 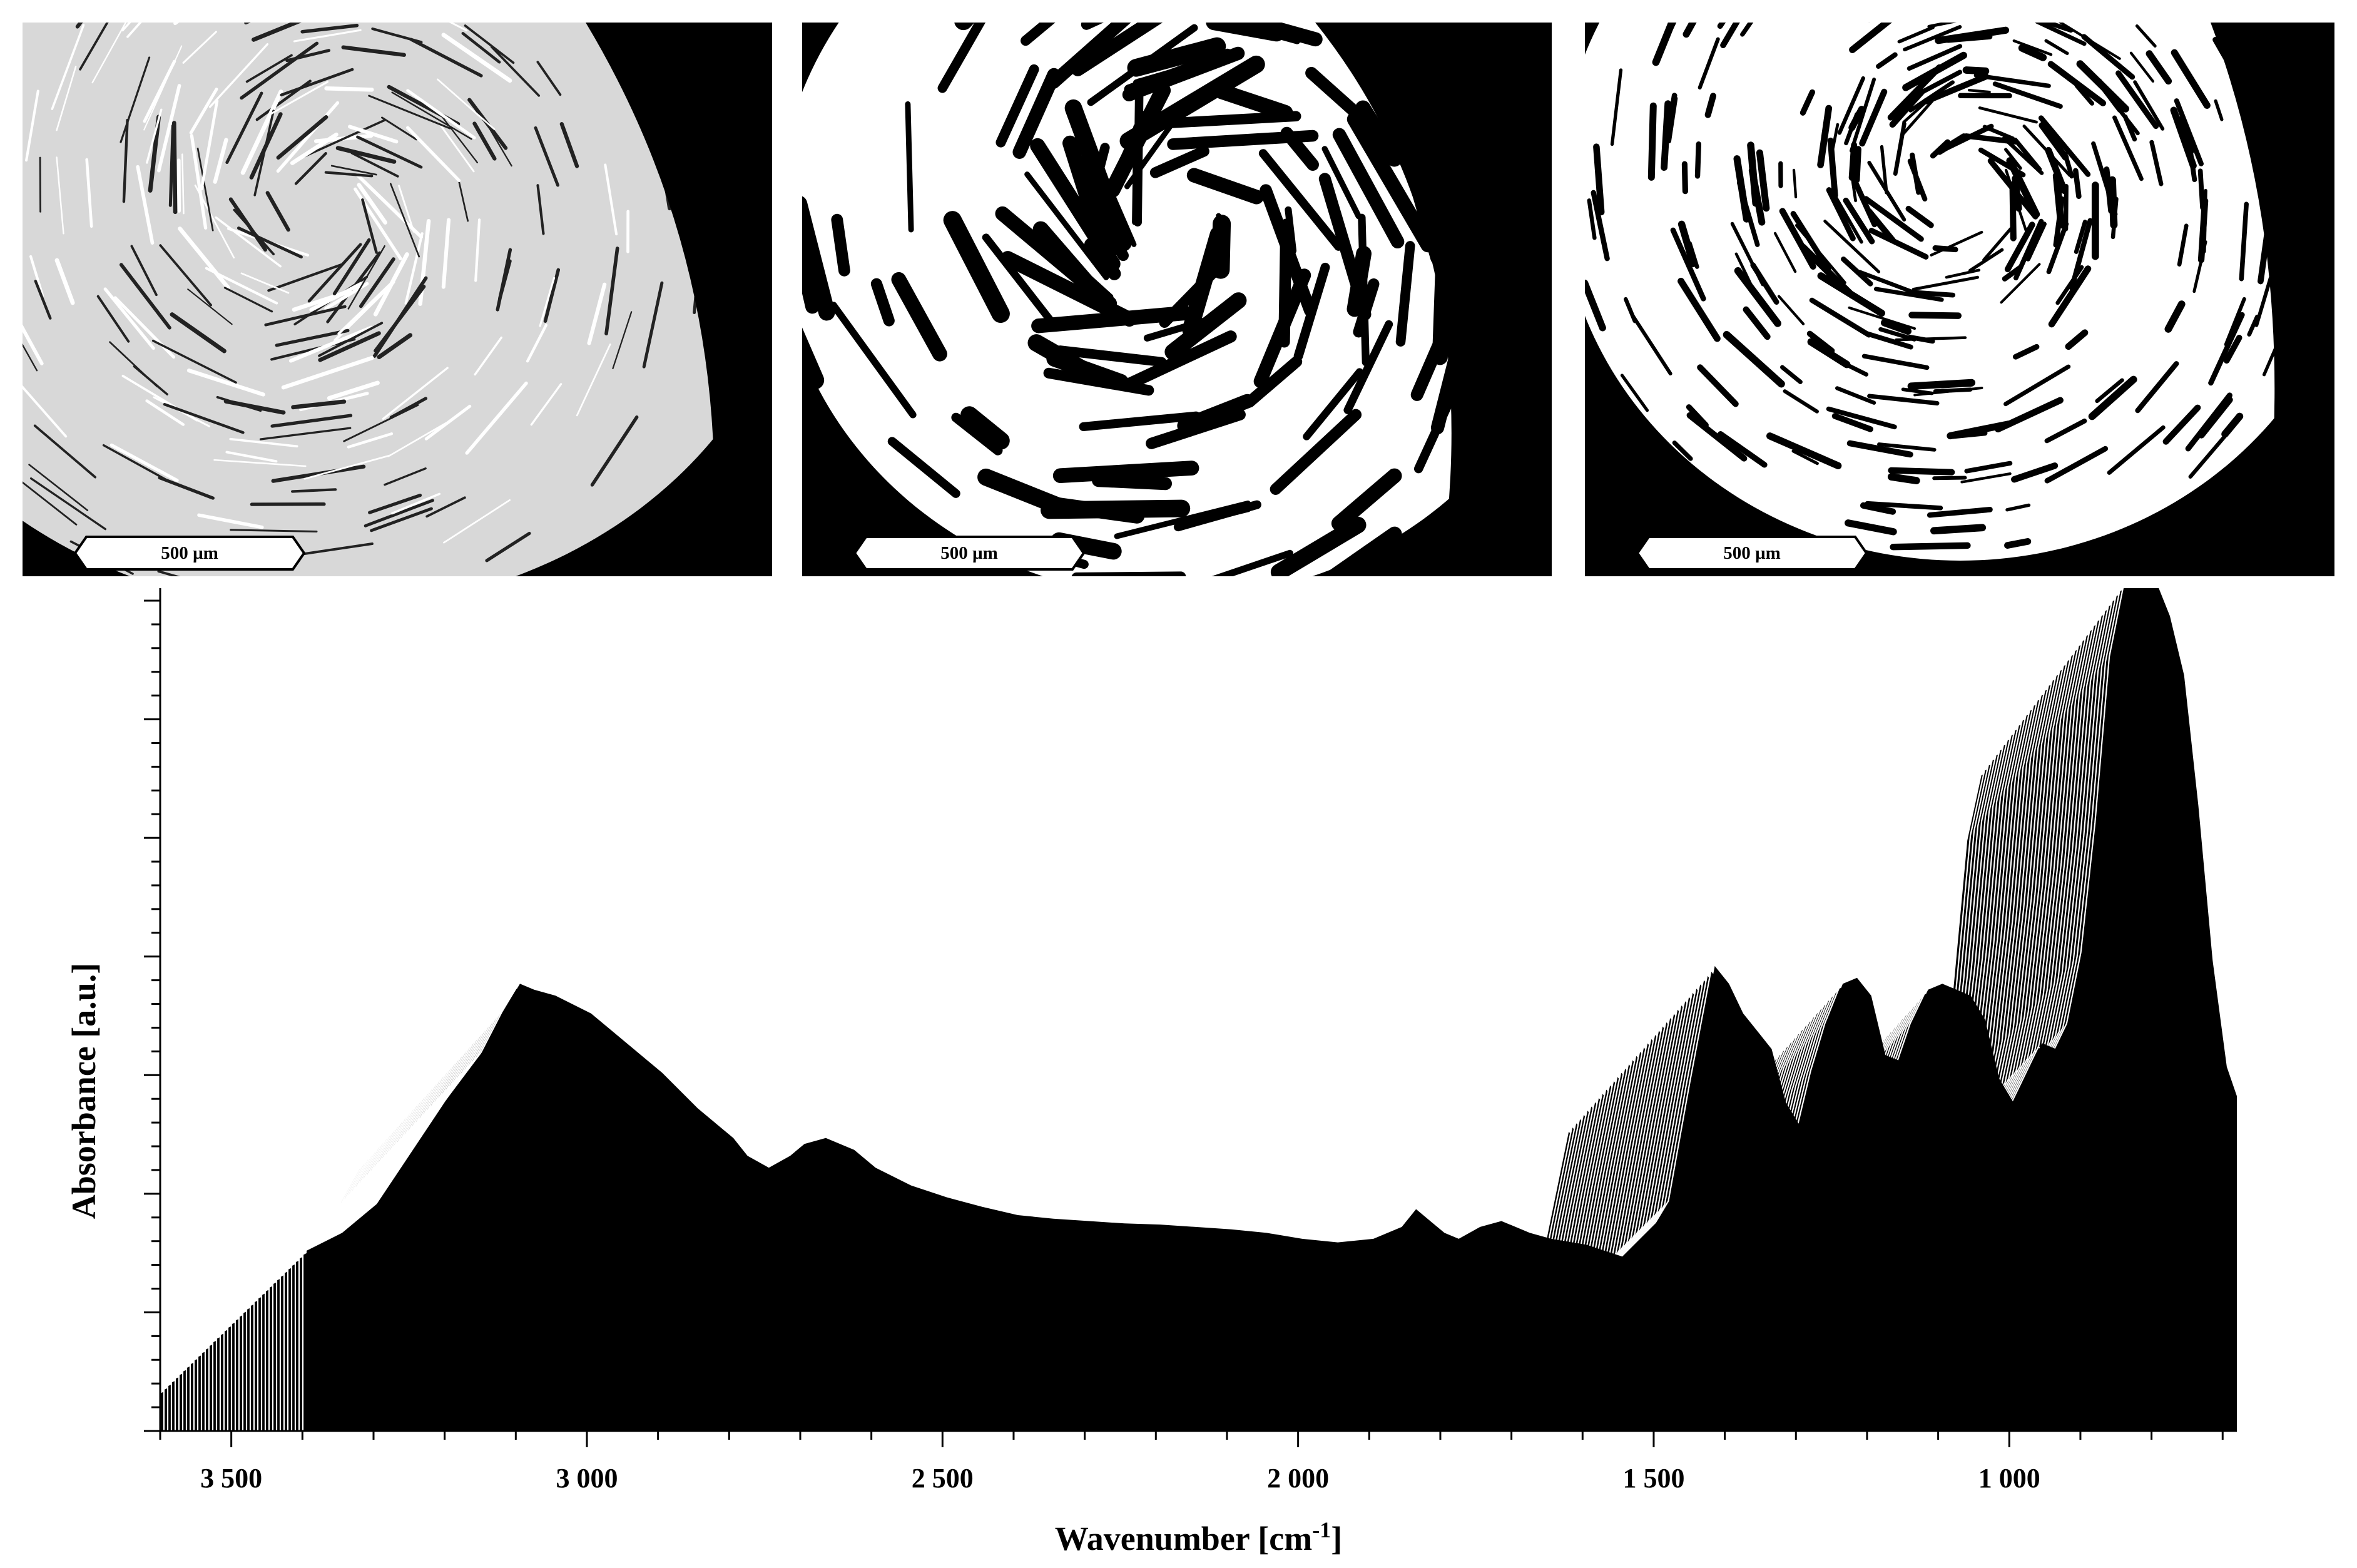 I want to click on x-axis-title: Wavenumber [cm-1], so click(x=1198, y=1537).